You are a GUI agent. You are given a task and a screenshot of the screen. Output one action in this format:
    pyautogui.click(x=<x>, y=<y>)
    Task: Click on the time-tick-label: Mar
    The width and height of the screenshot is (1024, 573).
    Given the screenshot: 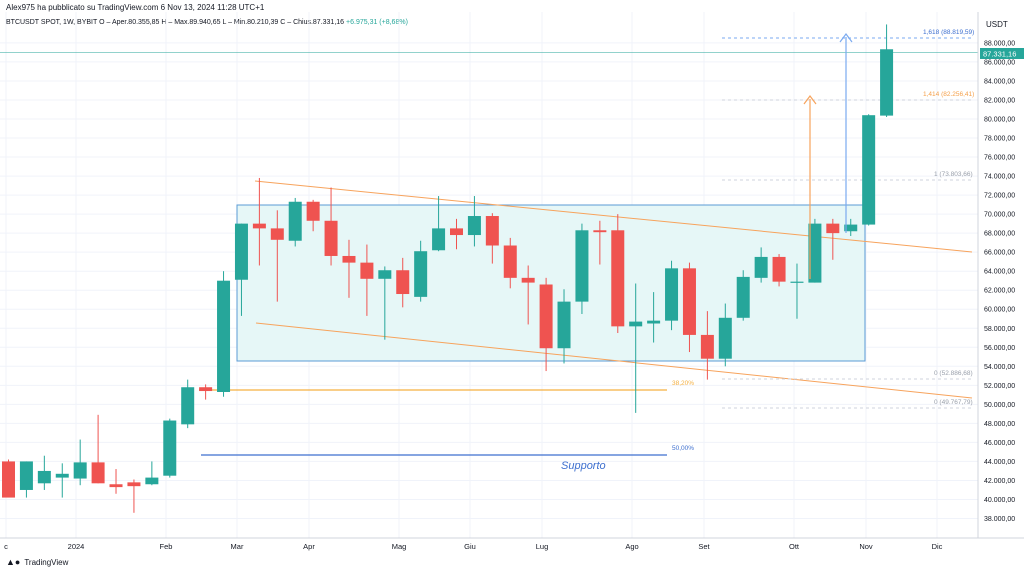 What is the action you would take?
    pyautogui.click(x=237, y=546)
    